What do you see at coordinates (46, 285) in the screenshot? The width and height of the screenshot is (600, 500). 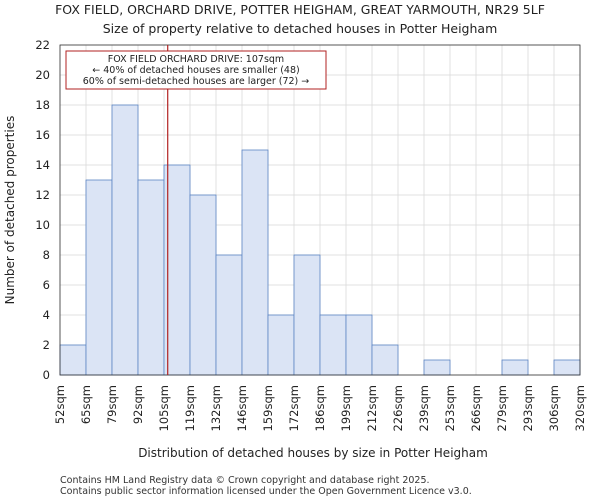 I see `y-tick-label: 6` at bounding box center [46, 285].